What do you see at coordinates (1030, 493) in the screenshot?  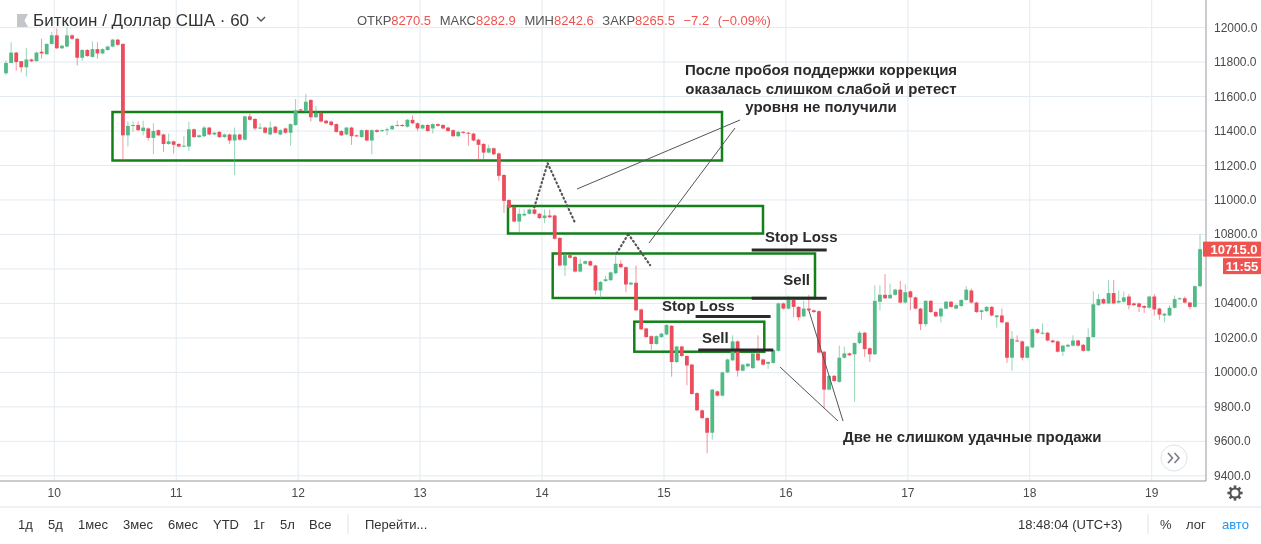 I see `x-tick-label: 18` at bounding box center [1030, 493].